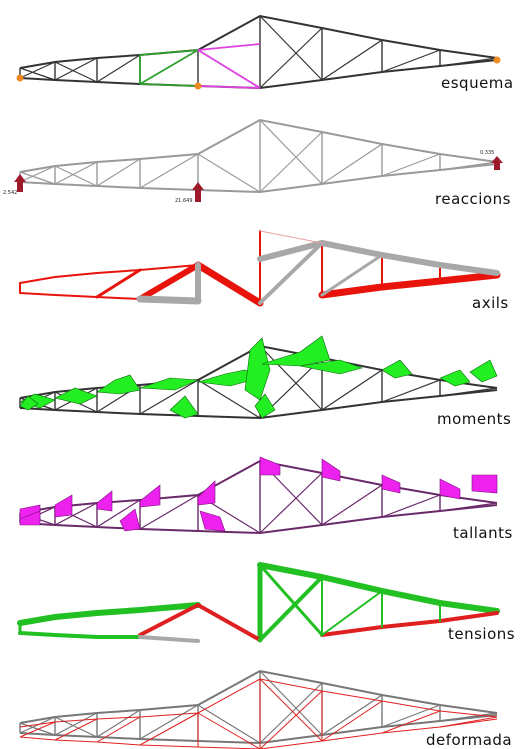 Image resolution: width=525 pixels, height=749 pixels. I want to click on reaction-arrow-left, so click(20, 183).